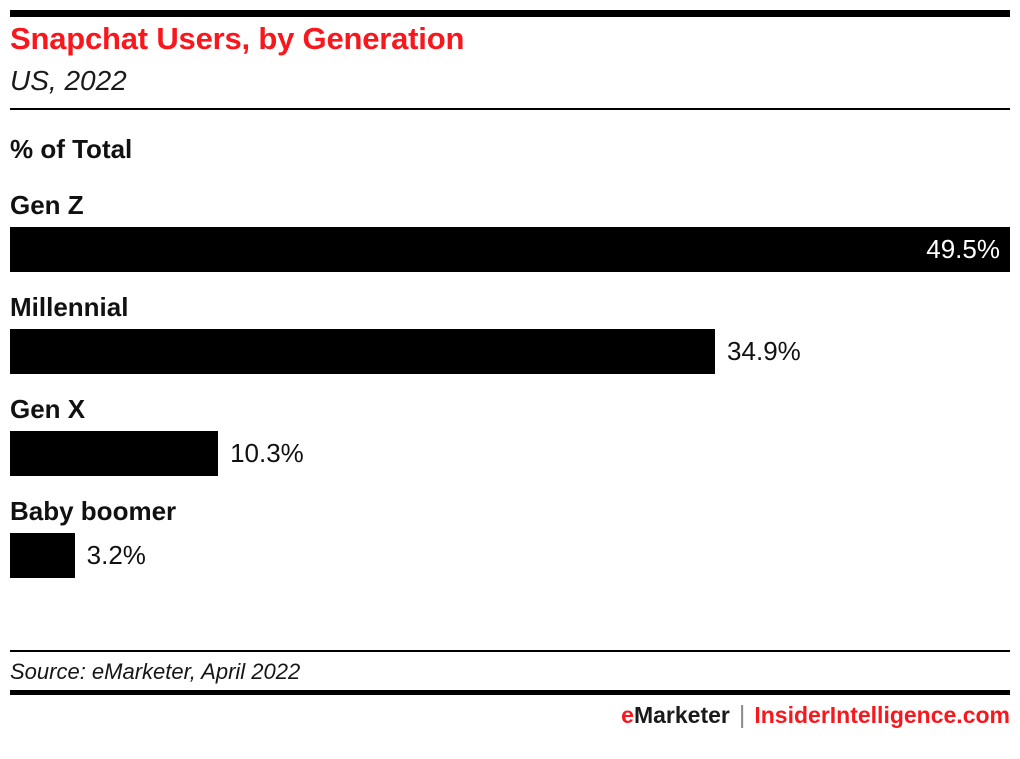  I want to click on brand-emarketer: eMarketer, so click(675, 715).